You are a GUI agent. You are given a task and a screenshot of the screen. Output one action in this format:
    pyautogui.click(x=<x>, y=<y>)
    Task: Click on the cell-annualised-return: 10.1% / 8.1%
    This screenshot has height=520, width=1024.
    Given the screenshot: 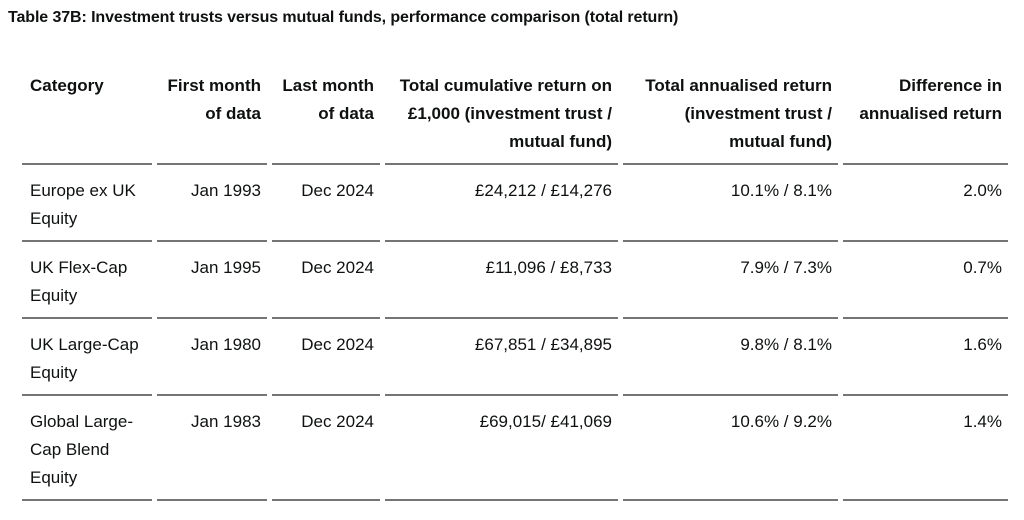 What is the action you would take?
    pyautogui.click(x=730, y=203)
    